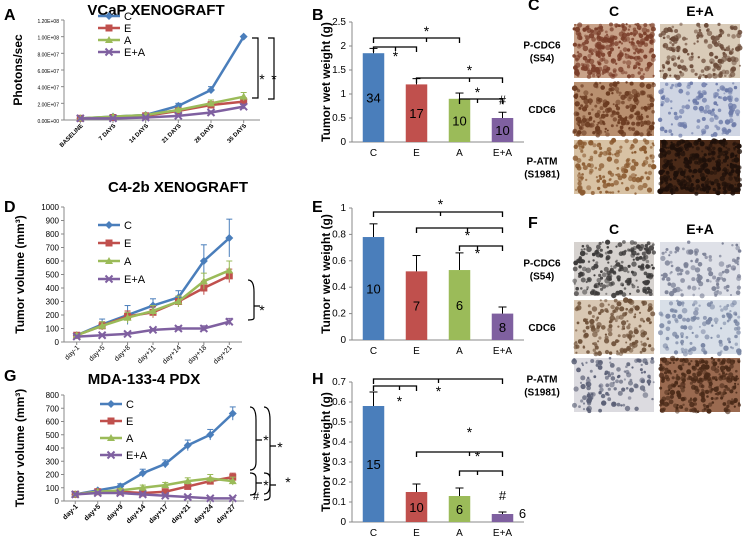 This screenshot has height=546, width=750. I want to click on x-tick-label: day+27, so click(226, 514).